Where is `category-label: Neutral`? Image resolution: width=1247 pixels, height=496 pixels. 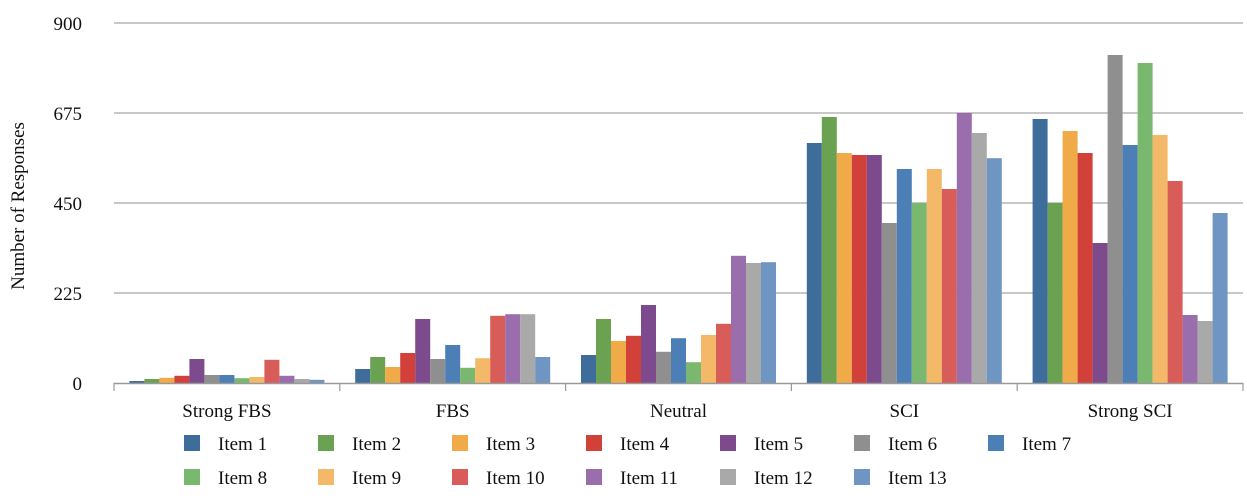 category-label: Neutral is located at coordinates (678, 411).